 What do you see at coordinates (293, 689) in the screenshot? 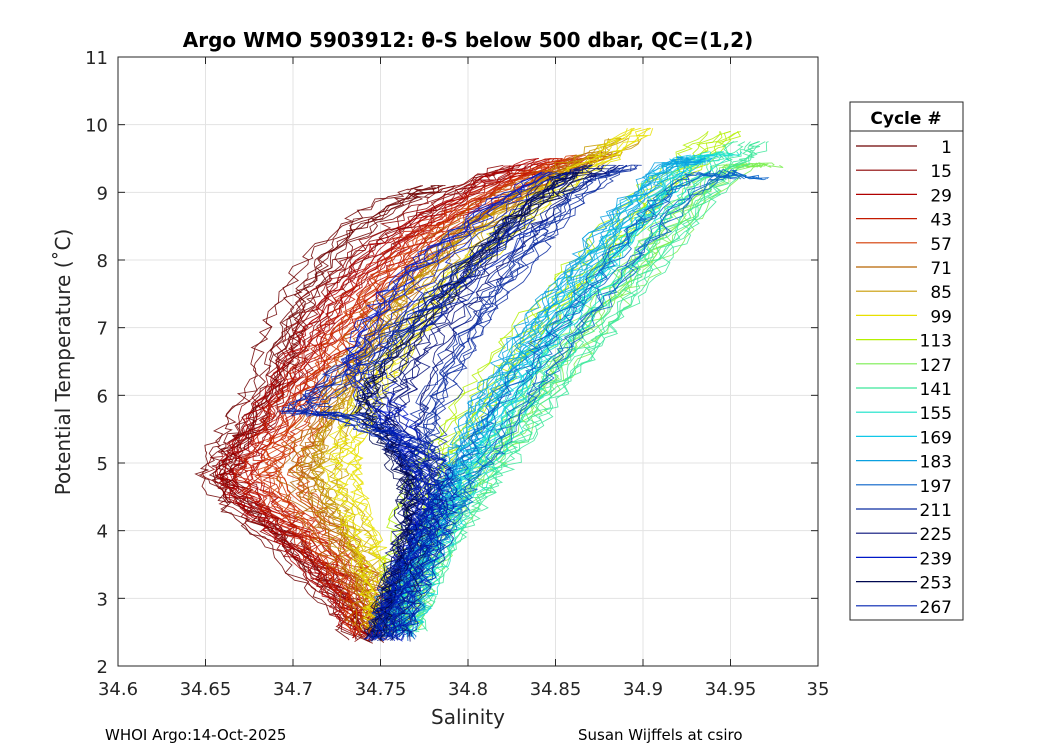
I see `x-tick-label: 34.7` at bounding box center [293, 689].